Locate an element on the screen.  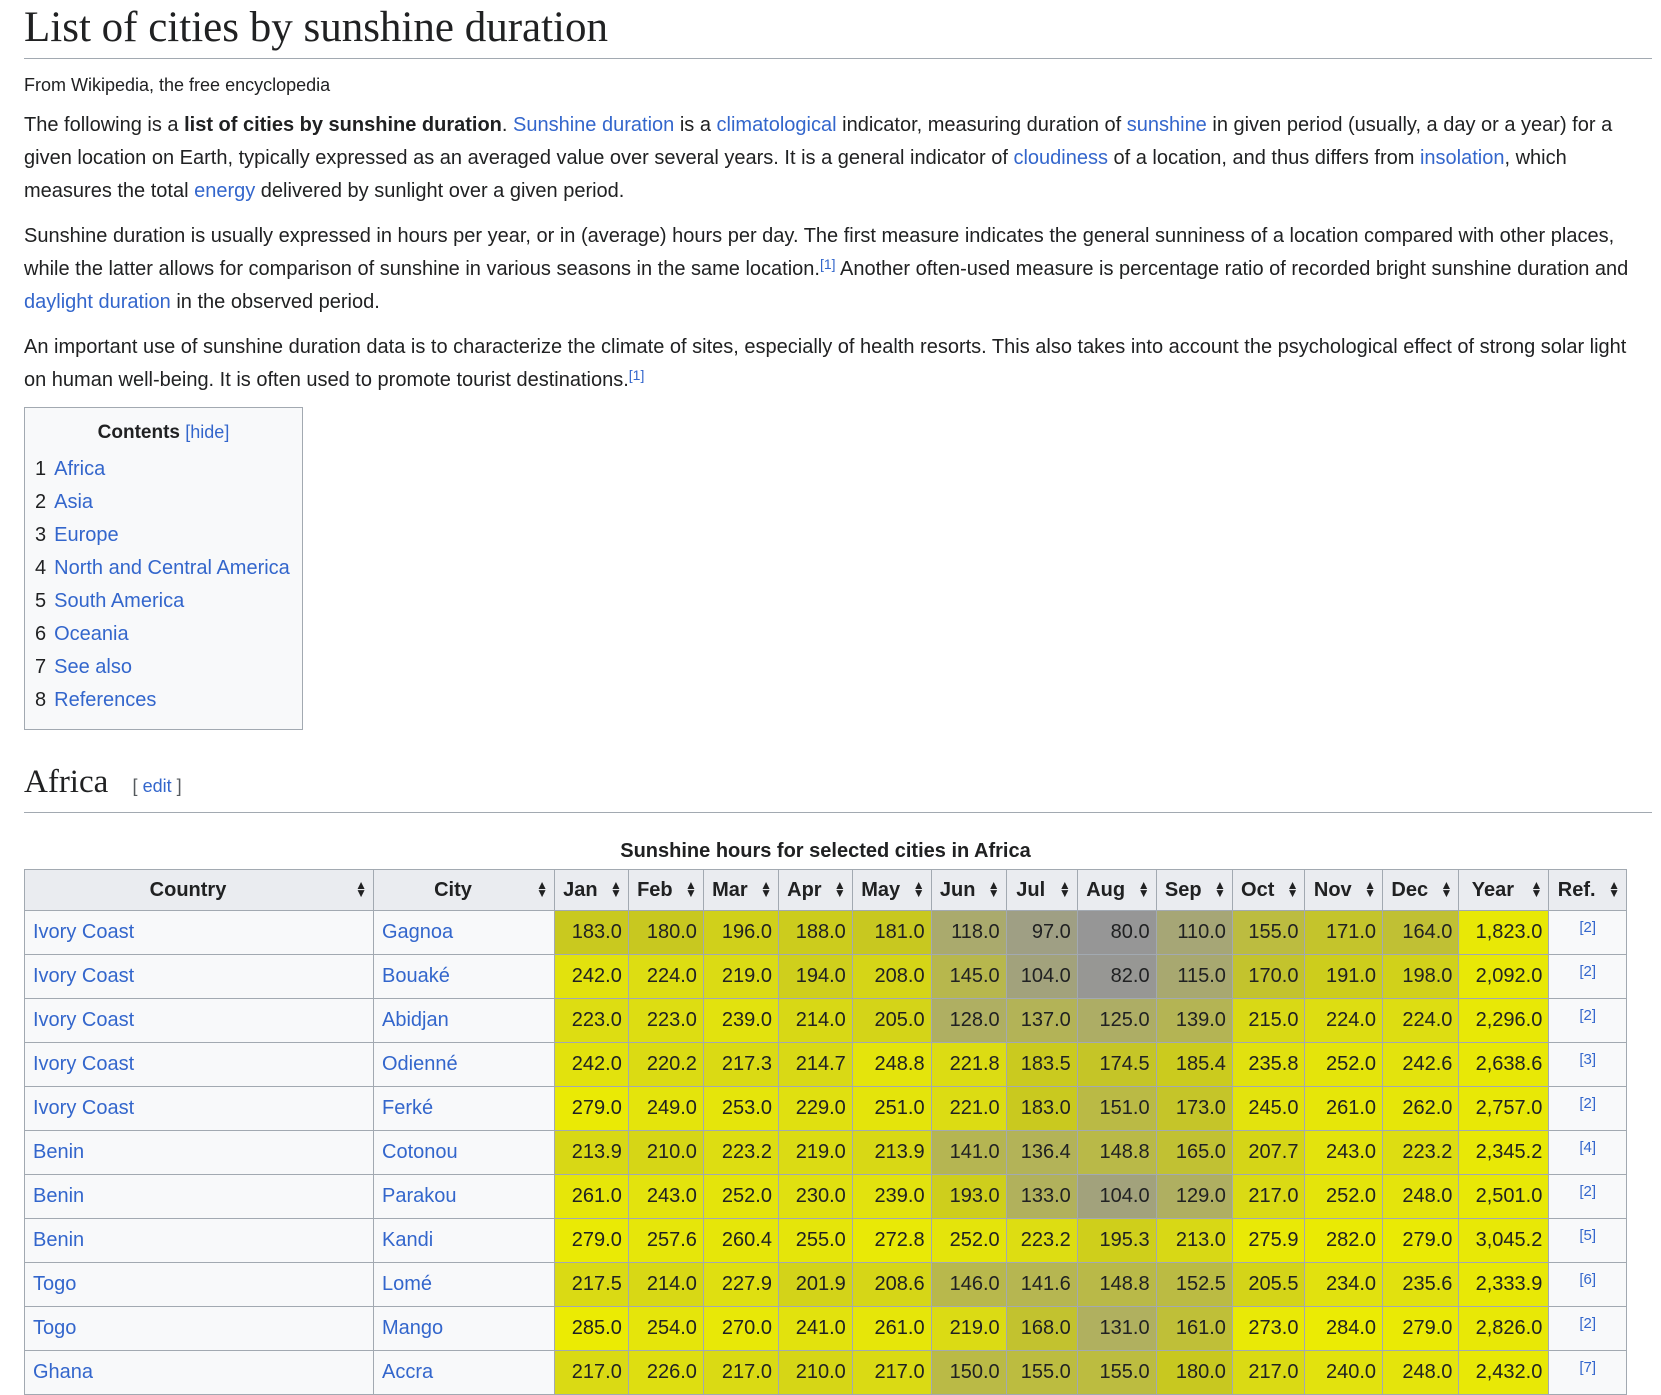
toc-hide-toggle: [hide] is located at coordinates (207, 432).